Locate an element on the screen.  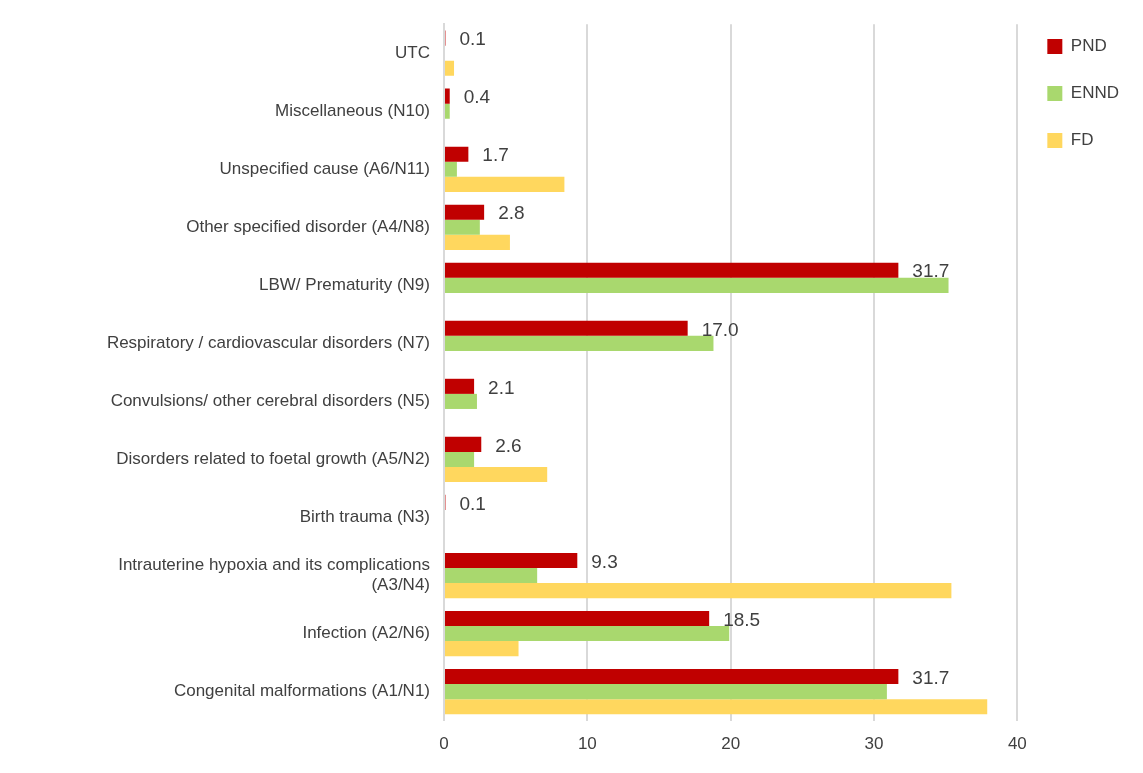
y-tick-label: Congenital malformations (A1/N1) is located at coordinates (301, 691).